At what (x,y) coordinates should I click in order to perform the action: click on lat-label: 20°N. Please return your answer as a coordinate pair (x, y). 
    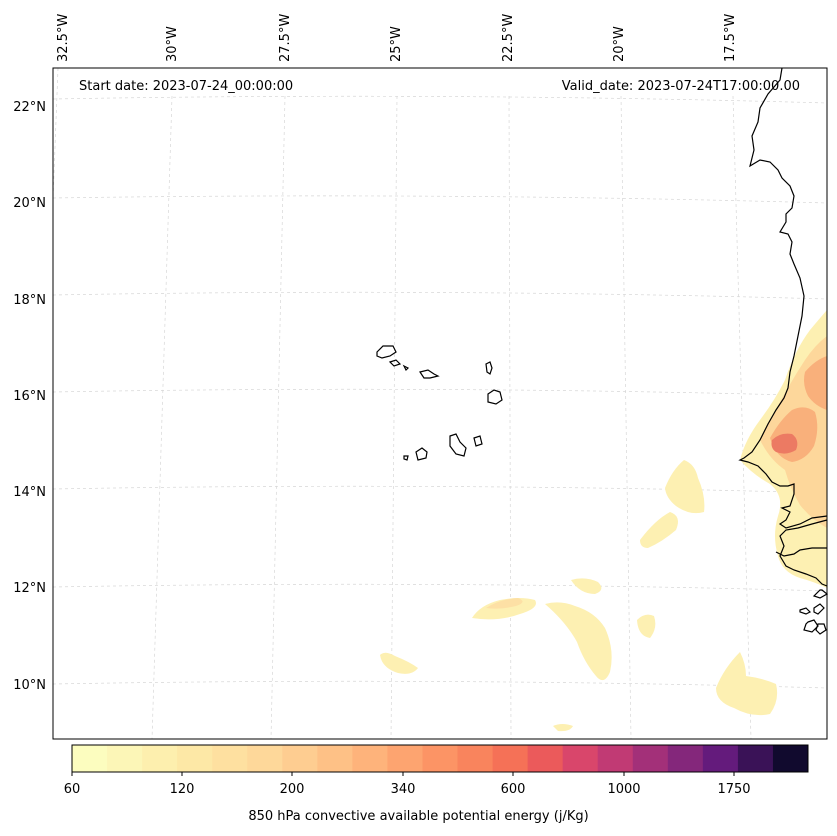
    Looking at the image, I should click on (29, 203).